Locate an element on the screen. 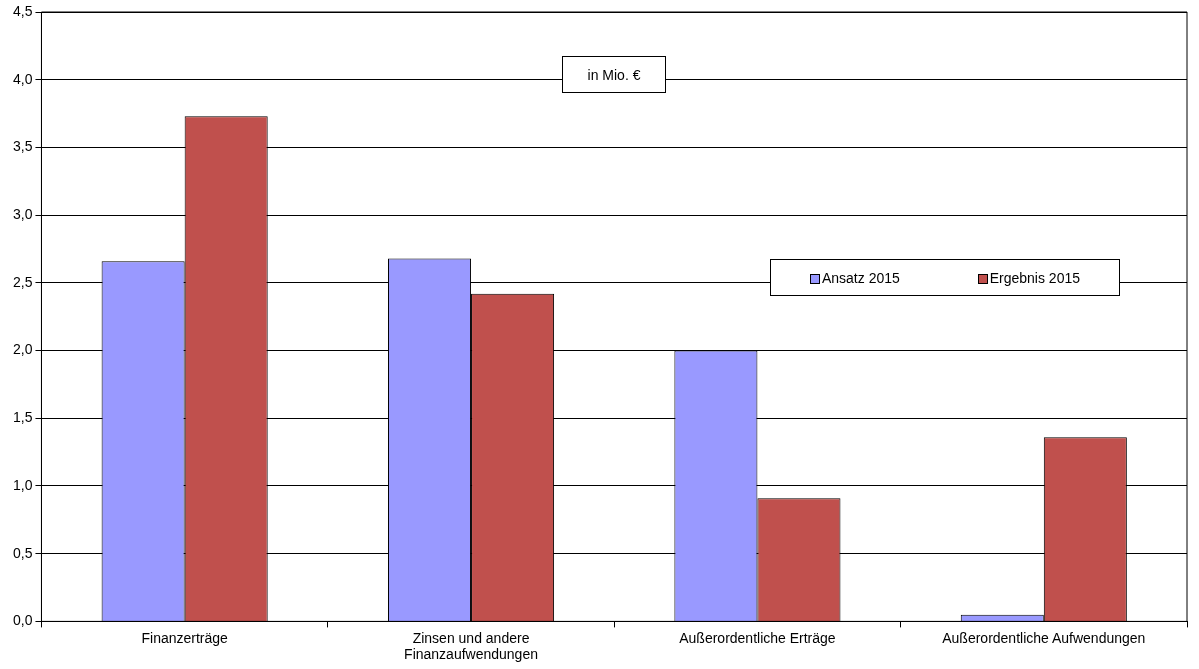 This screenshot has height=669, width=1199. x-tick-label: Außerordentliche Aufwendungen is located at coordinates (1044, 637).